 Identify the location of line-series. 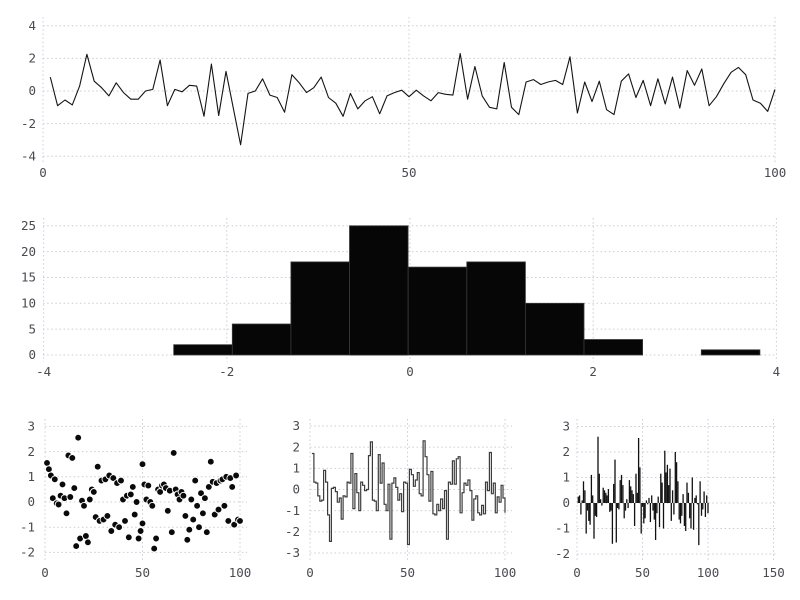
(412, 99).